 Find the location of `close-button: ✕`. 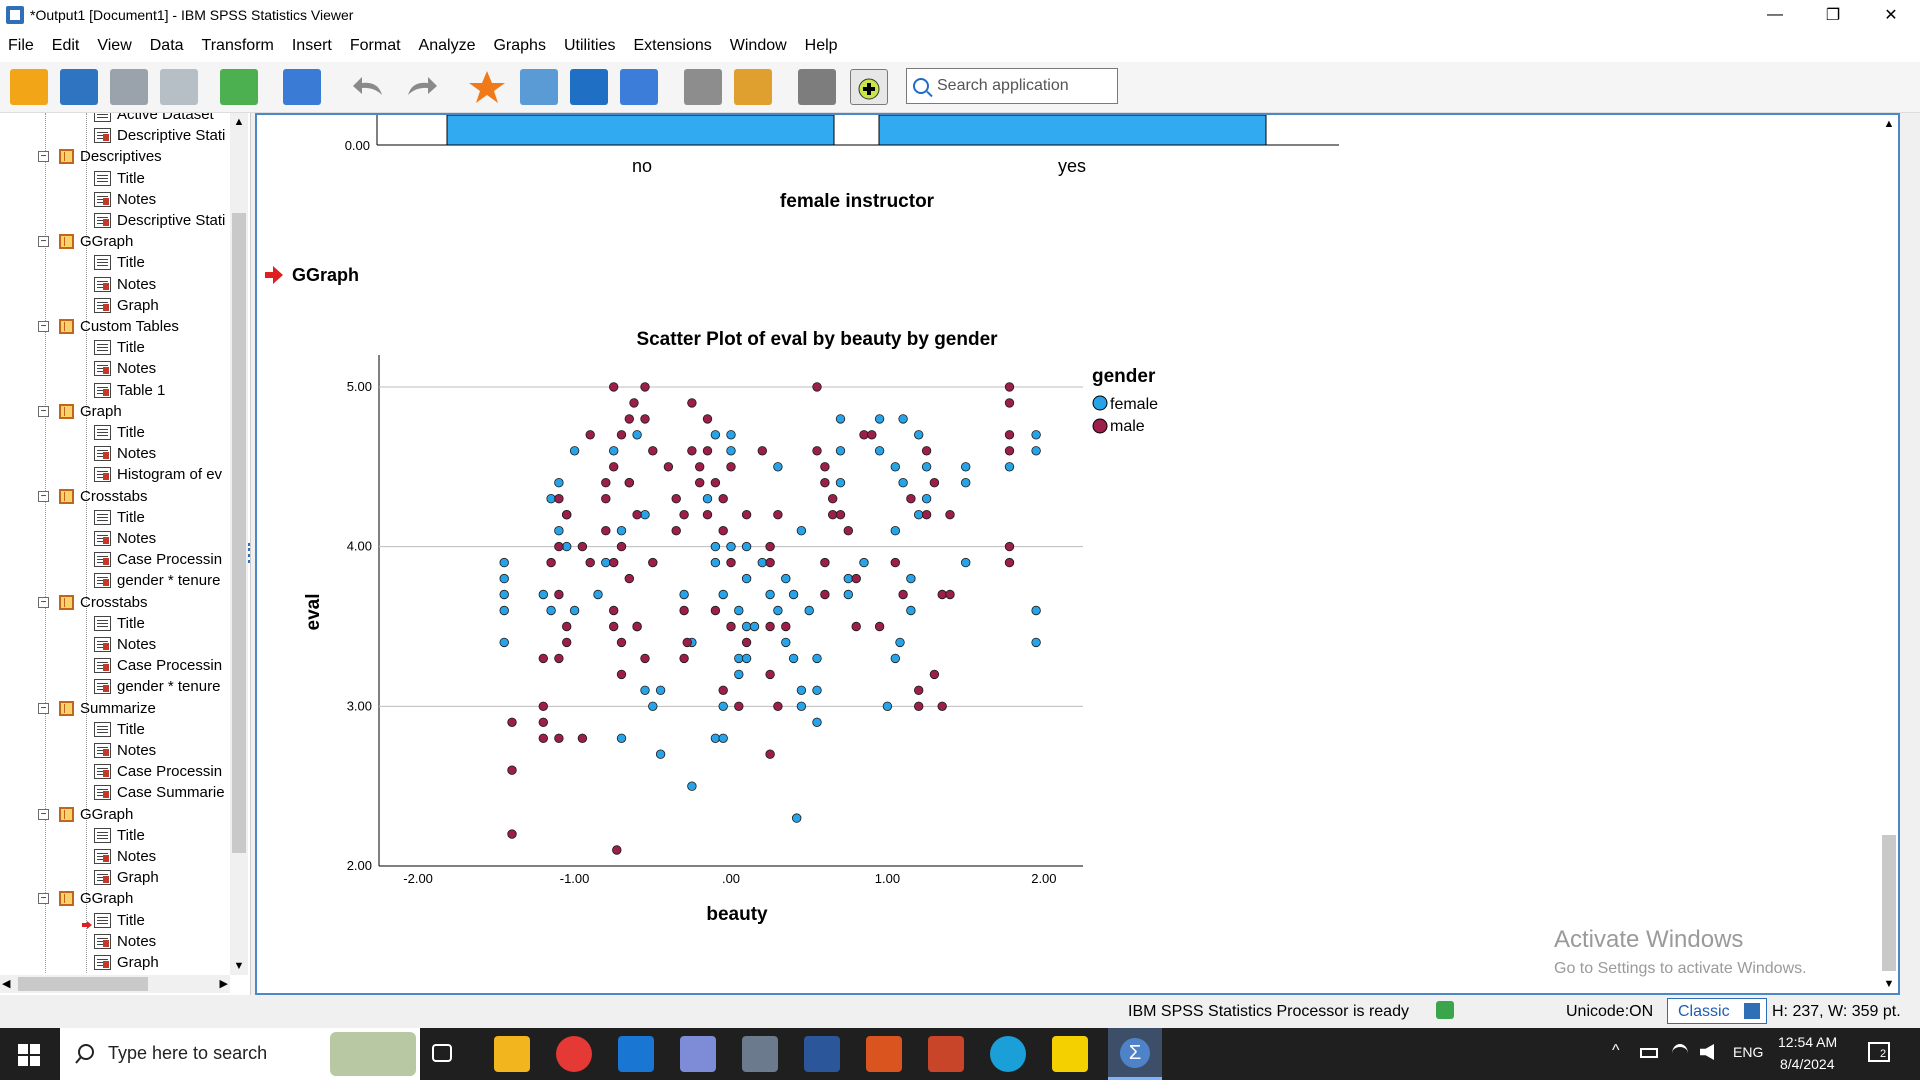

close-button: ✕ is located at coordinates (1891, 15).